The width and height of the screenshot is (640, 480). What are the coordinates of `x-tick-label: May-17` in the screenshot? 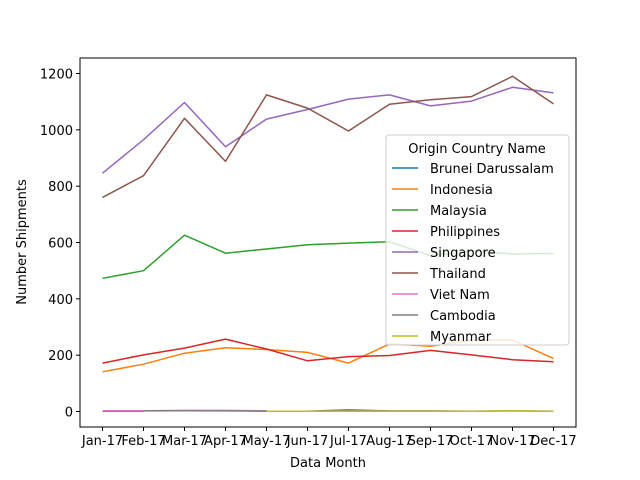 It's located at (267, 441).